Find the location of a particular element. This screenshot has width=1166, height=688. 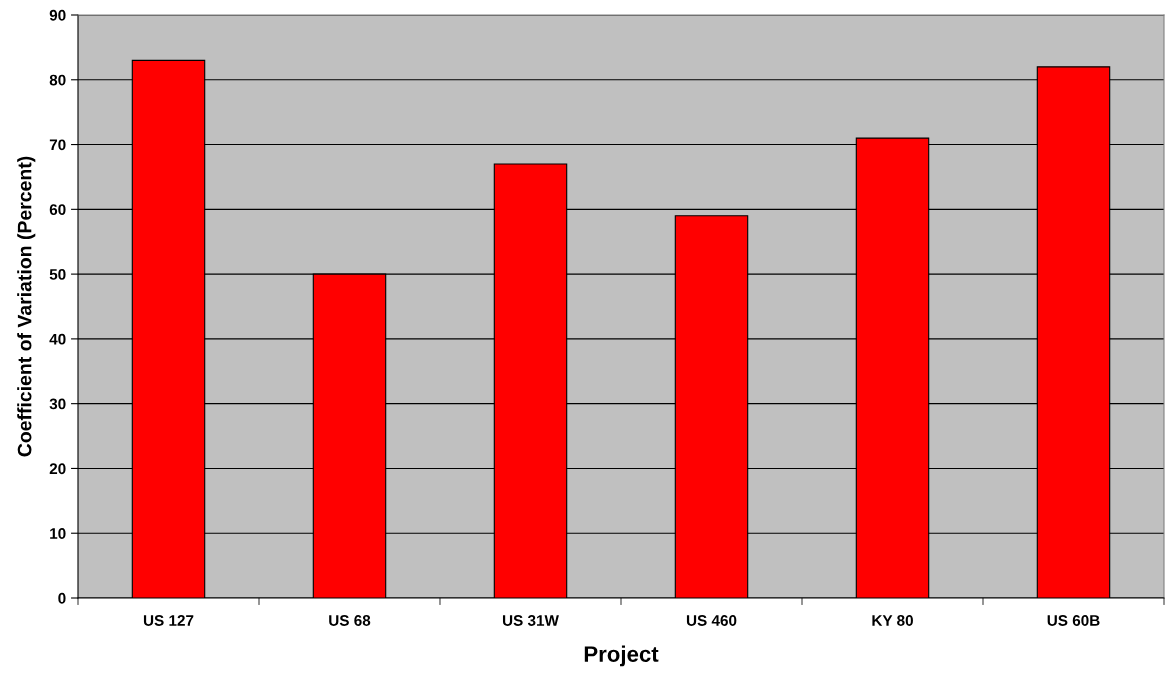

y-tick-label: 20 is located at coordinates (57, 469).